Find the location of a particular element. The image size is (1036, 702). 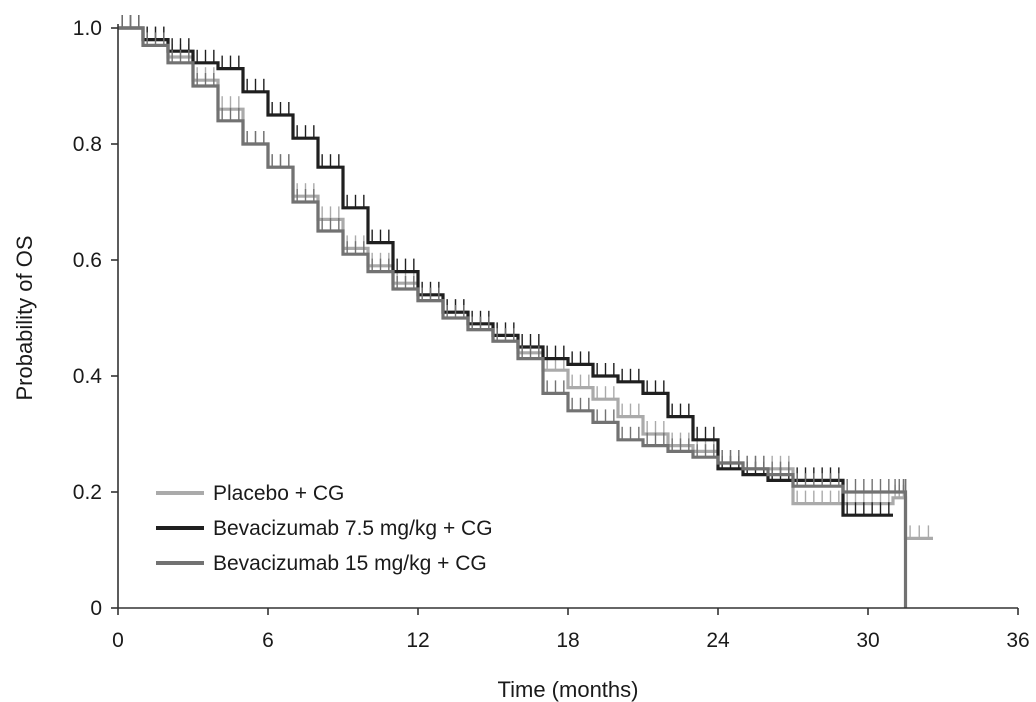

y-tick-label: 0 is located at coordinates (96, 608).